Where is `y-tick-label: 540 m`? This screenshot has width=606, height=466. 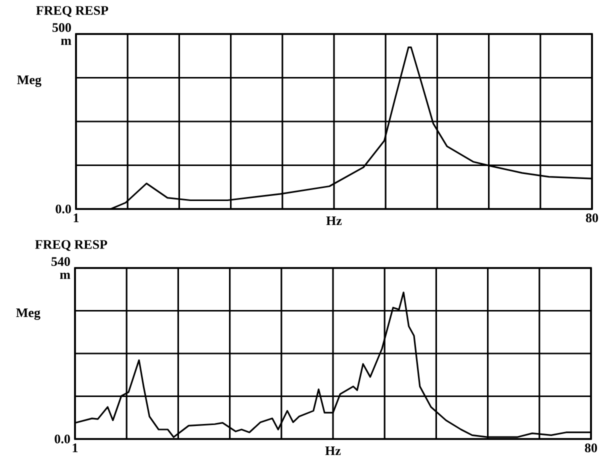 y-tick-label: 540 m is located at coordinates (60, 268).